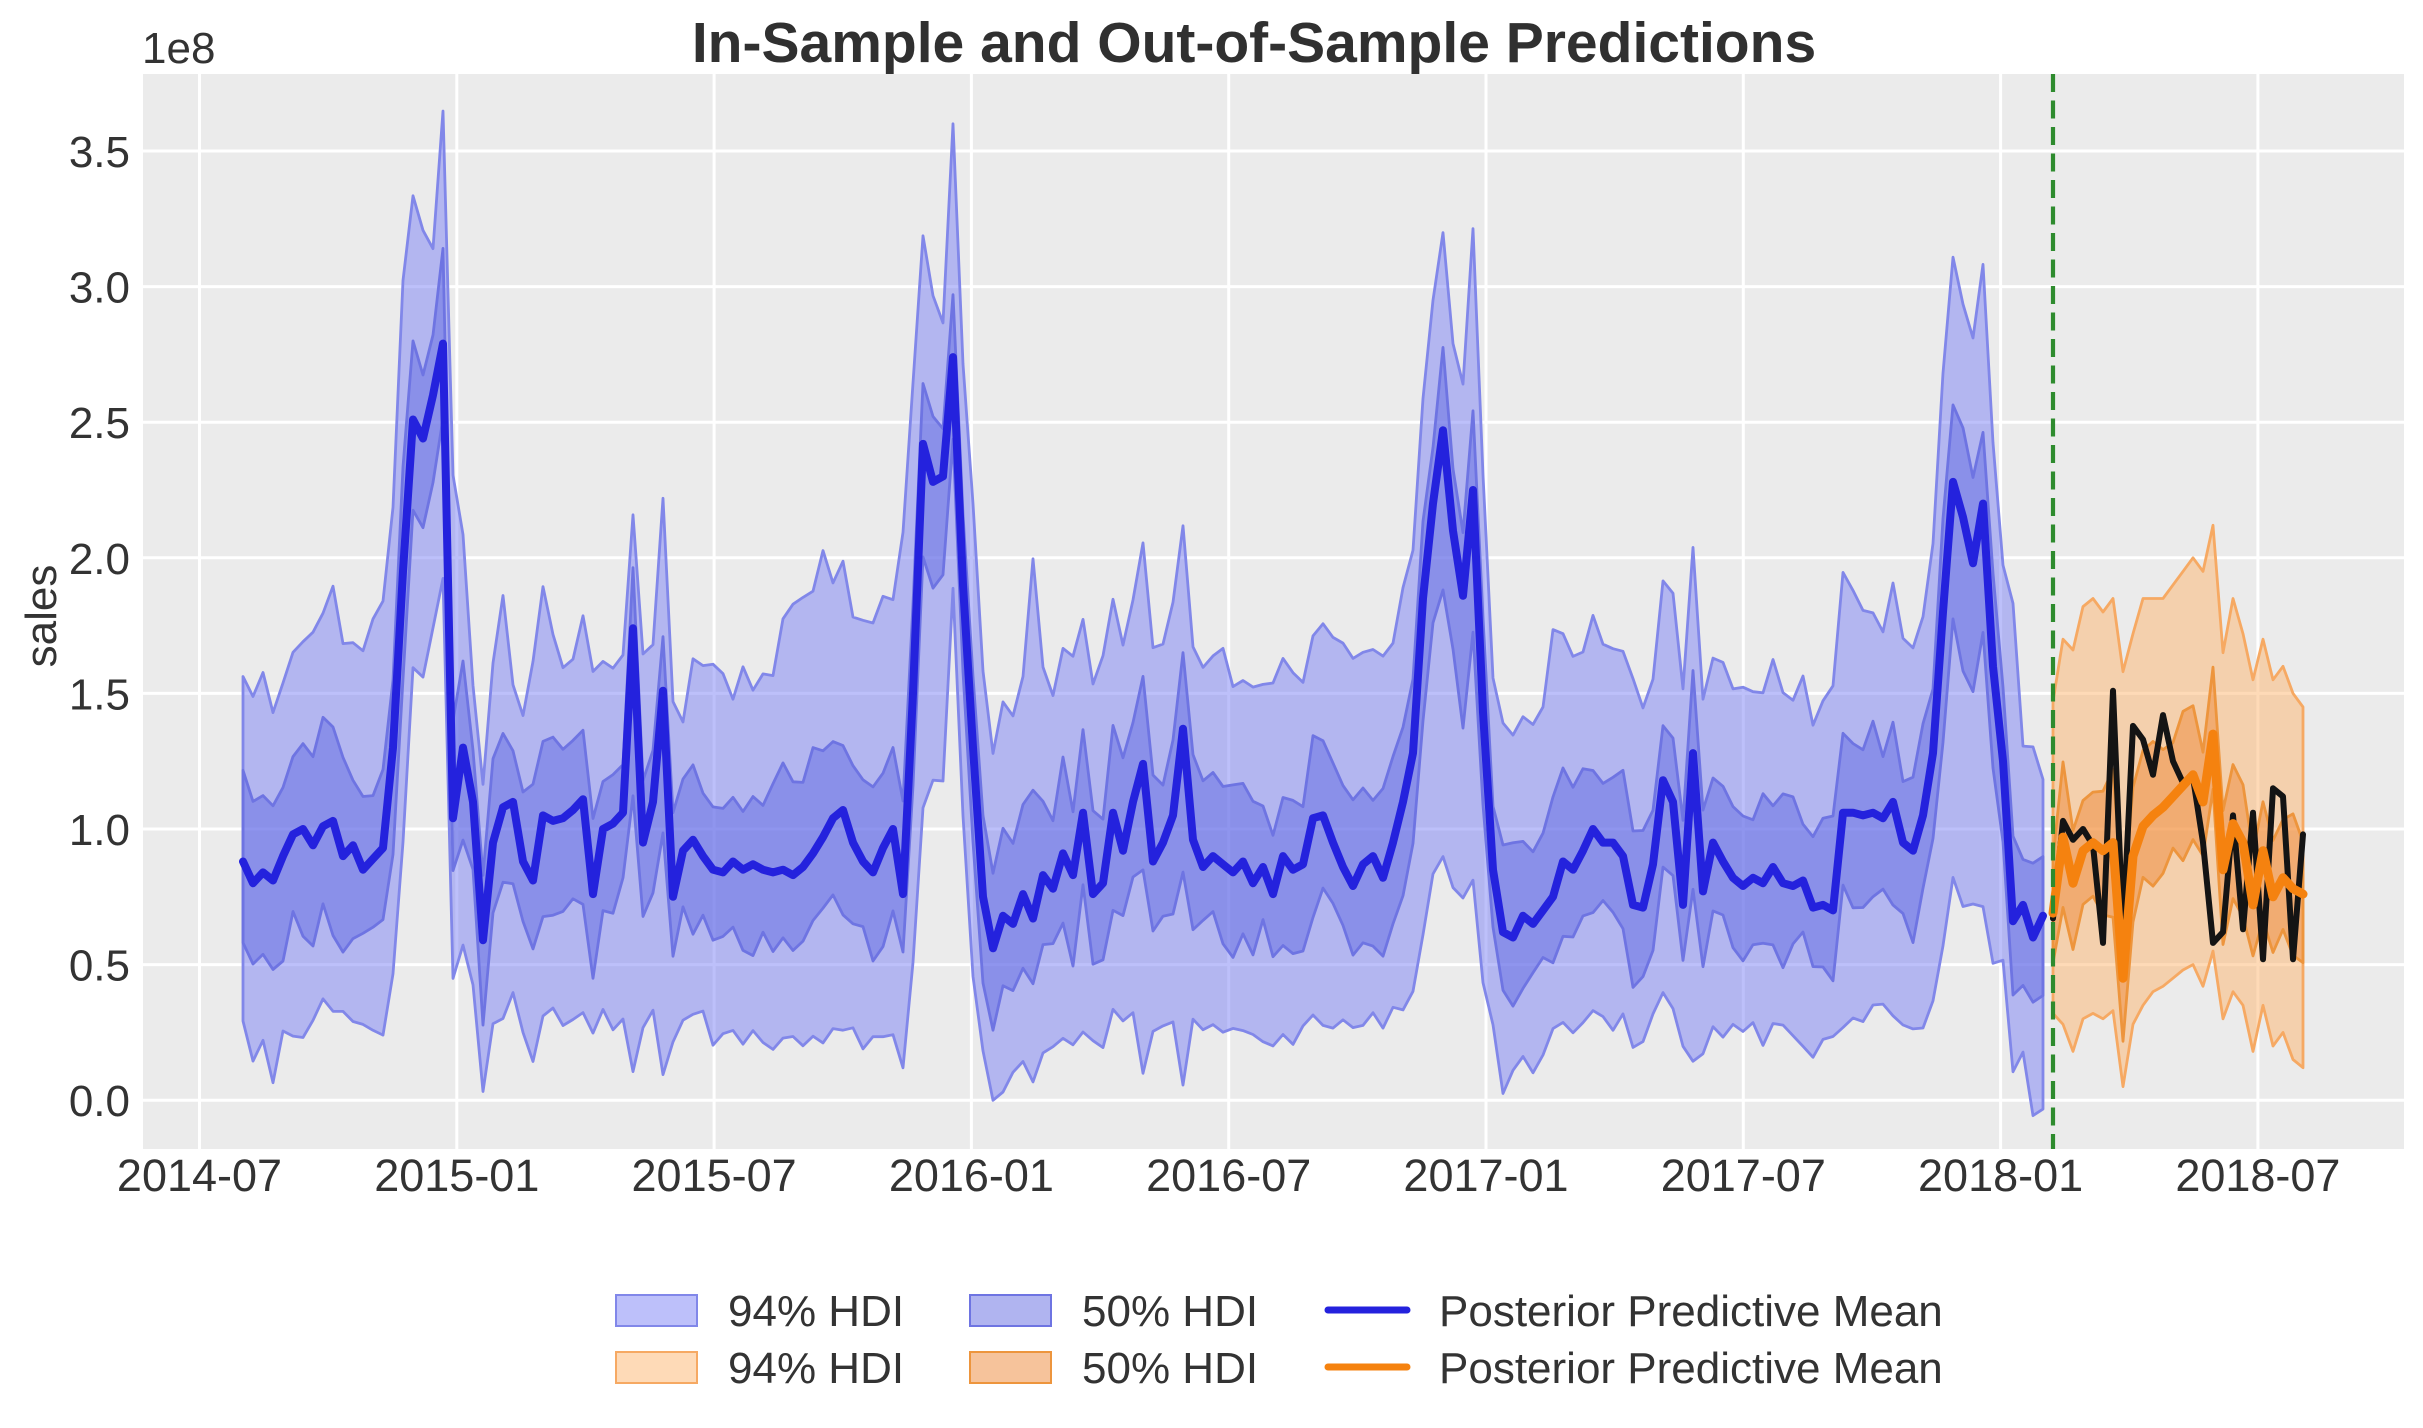 This screenshot has width=2423, height=1428. What do you see at coordinates (99, 423) in the screenshot?
I see `svg-text: 2.5` at bounding box center [99, 423].